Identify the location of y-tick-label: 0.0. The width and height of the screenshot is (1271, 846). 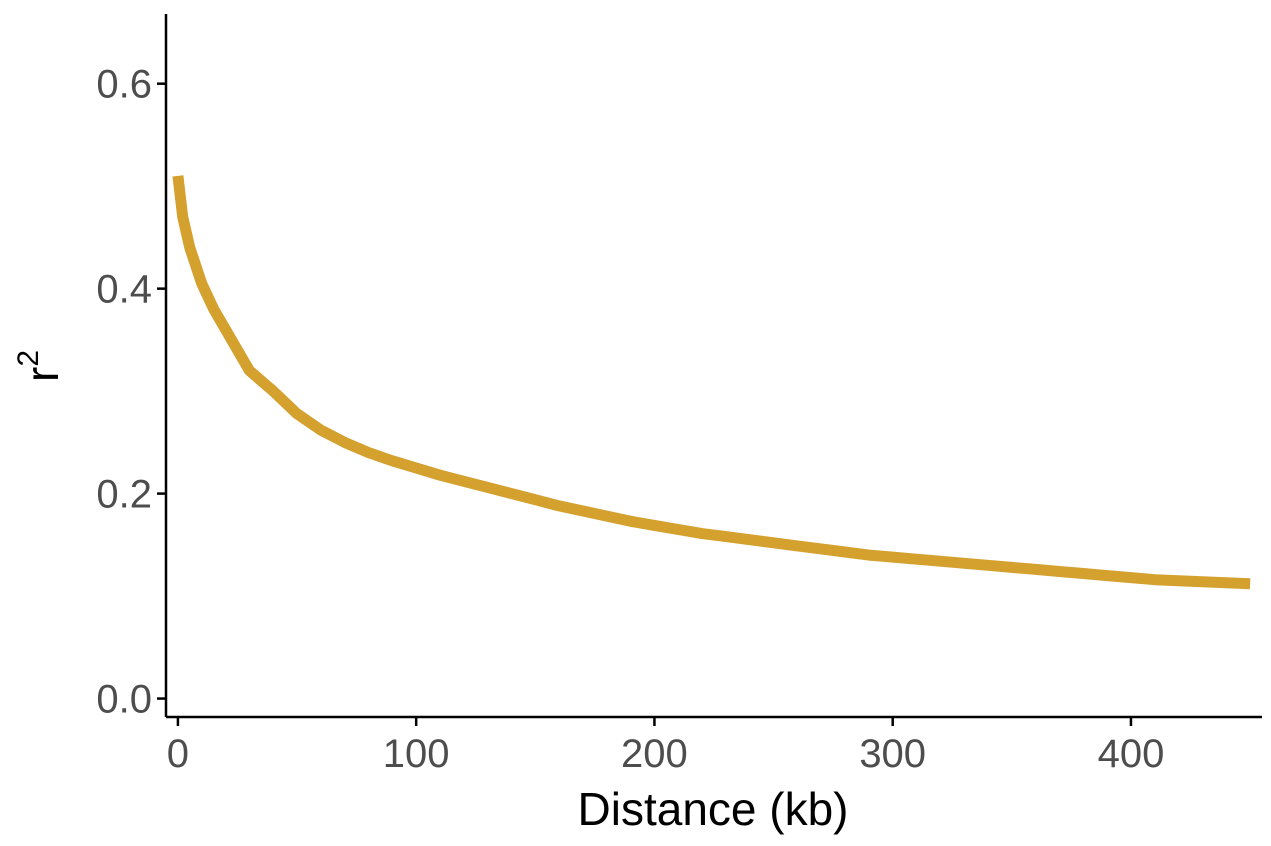
(124, 700).